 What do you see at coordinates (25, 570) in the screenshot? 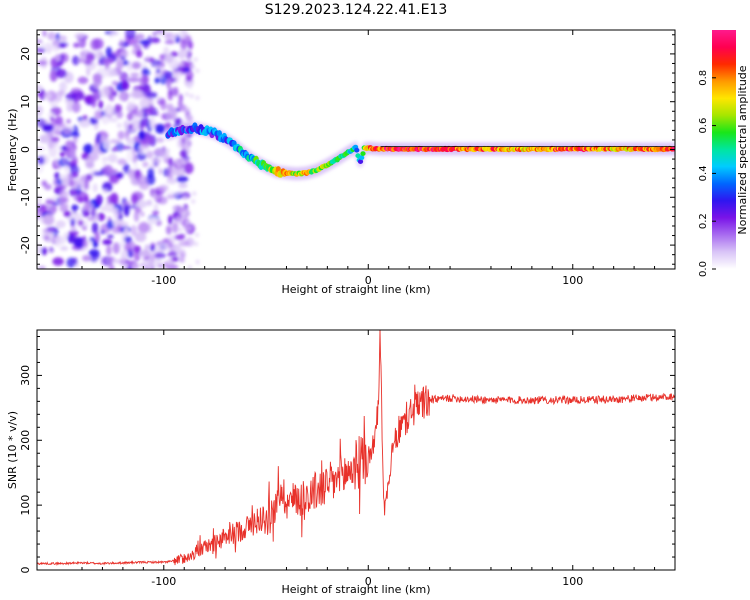
I see `snr-y-tick-label: 0` at bounding box center [25, 570].